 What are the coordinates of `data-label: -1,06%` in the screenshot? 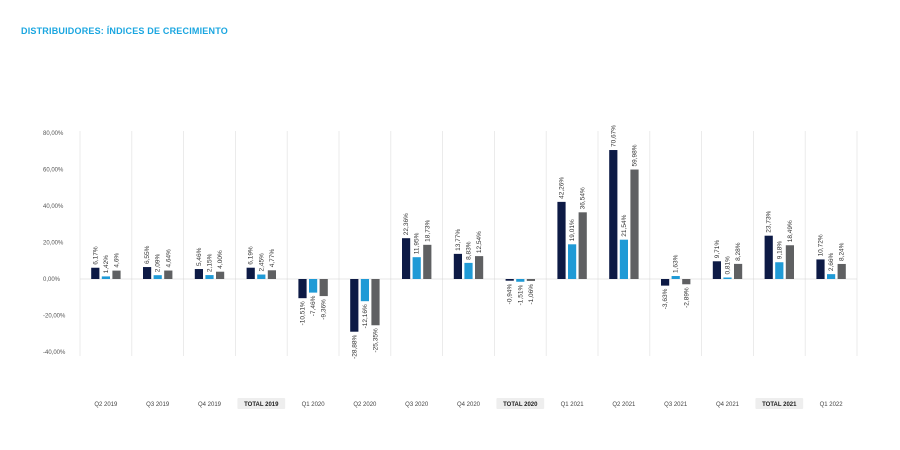 It's located at (531, 294).